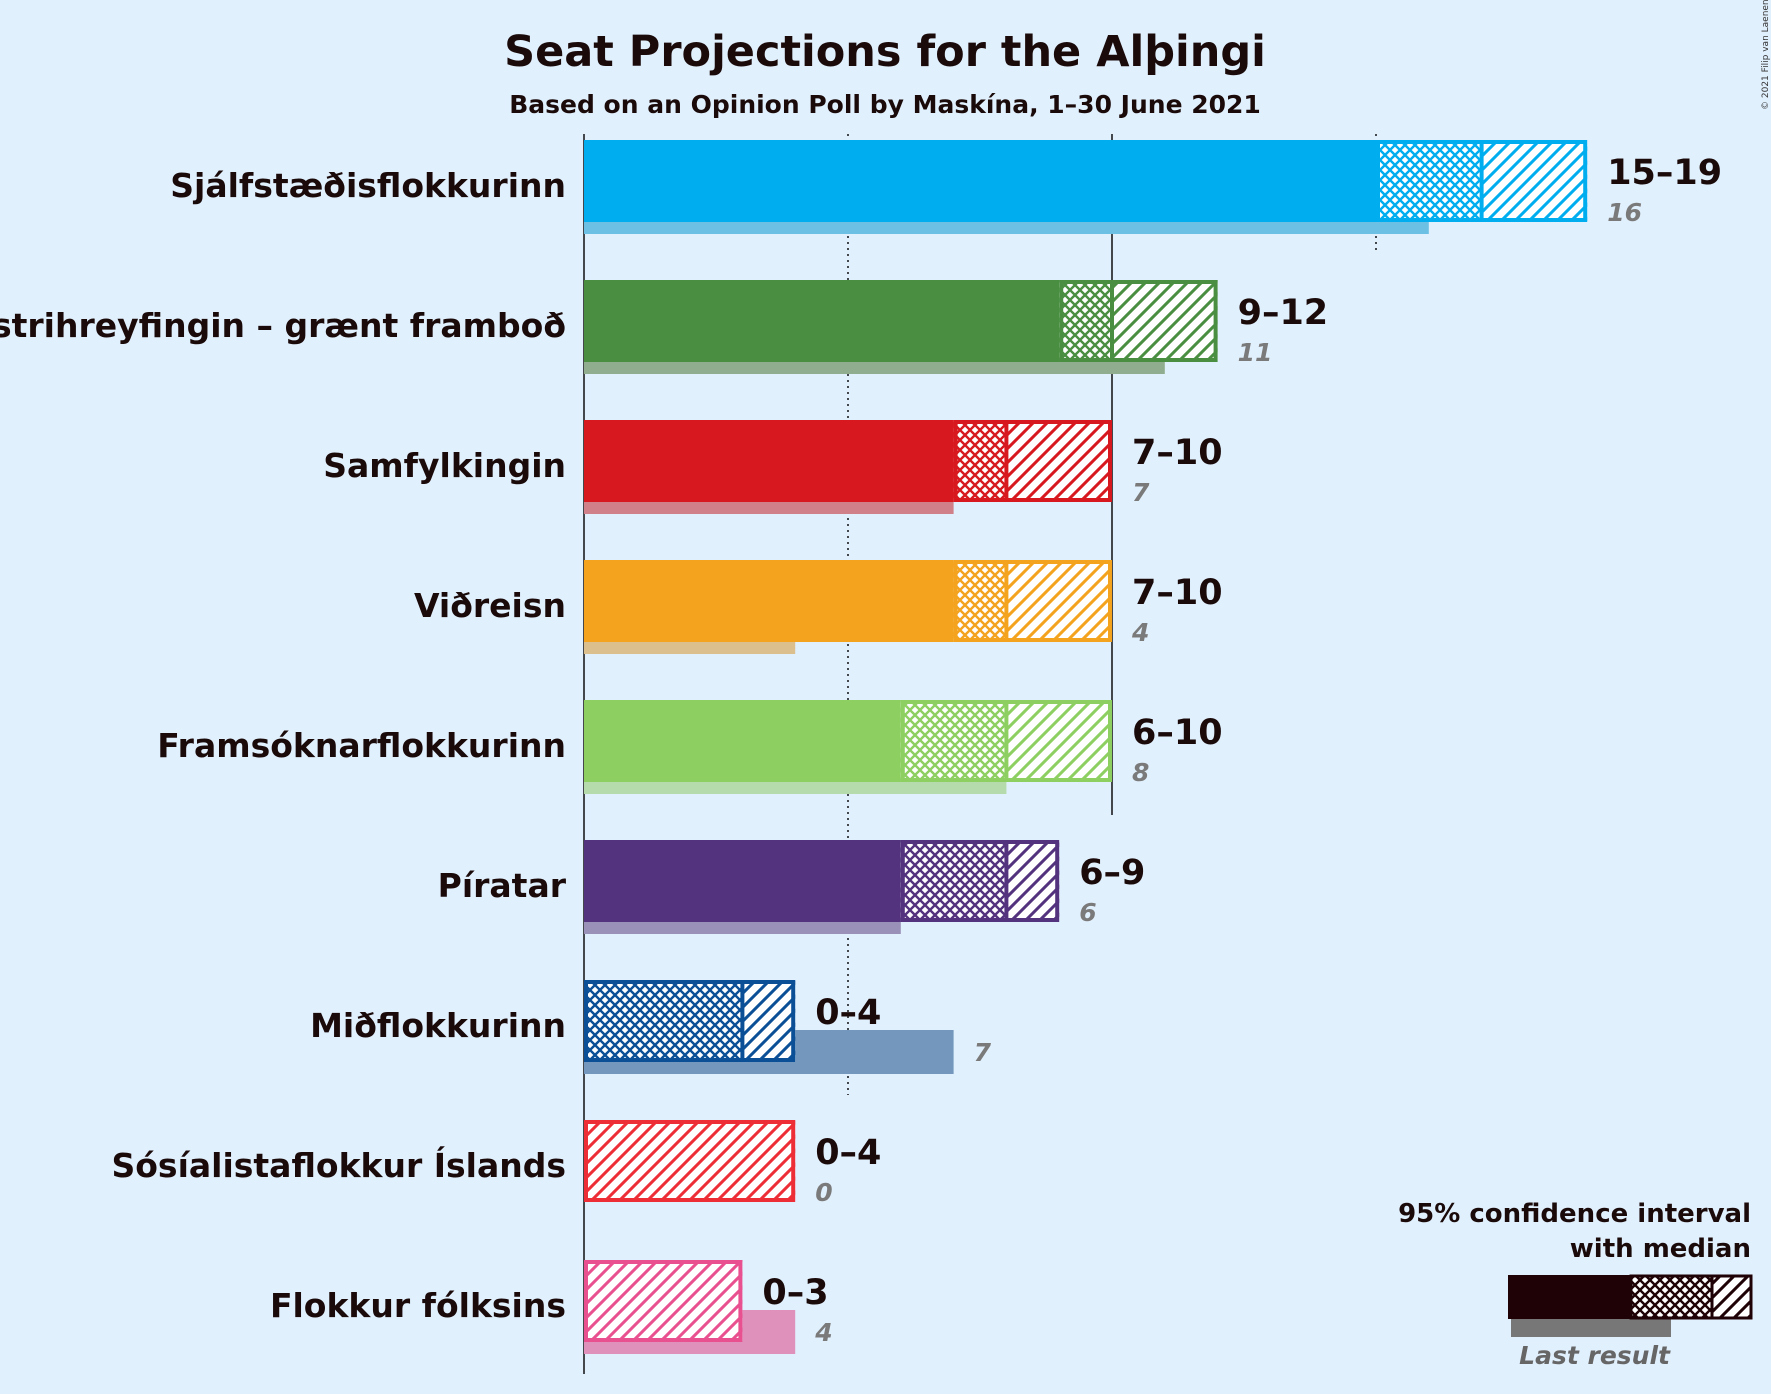  I want to click on party-name: Framsóknarflokkurinn, so click(361, 745).